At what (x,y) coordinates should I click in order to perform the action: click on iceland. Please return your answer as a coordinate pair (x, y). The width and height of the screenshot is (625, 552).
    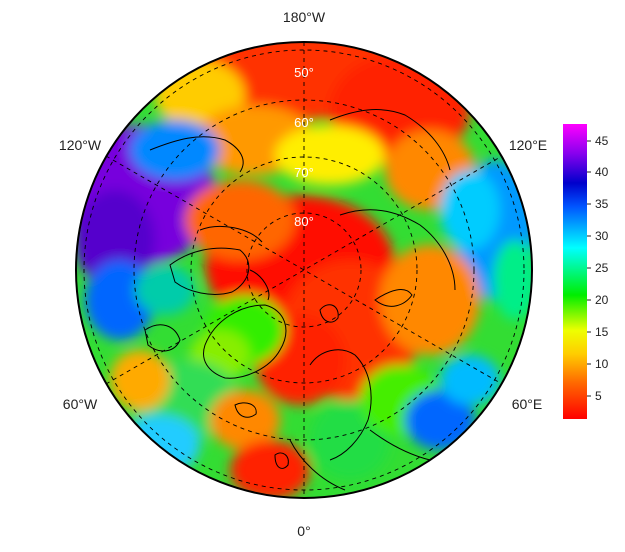
    Looking at the image, I should click on (245, 410).